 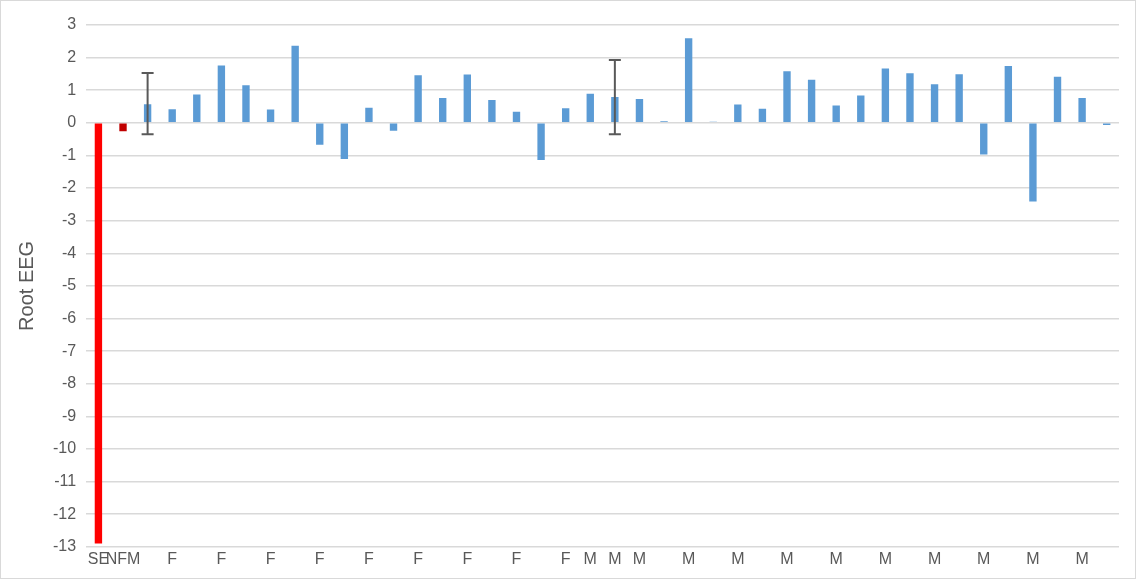 I want to click on y-tick-label: -10, so click(x=65, y=448).